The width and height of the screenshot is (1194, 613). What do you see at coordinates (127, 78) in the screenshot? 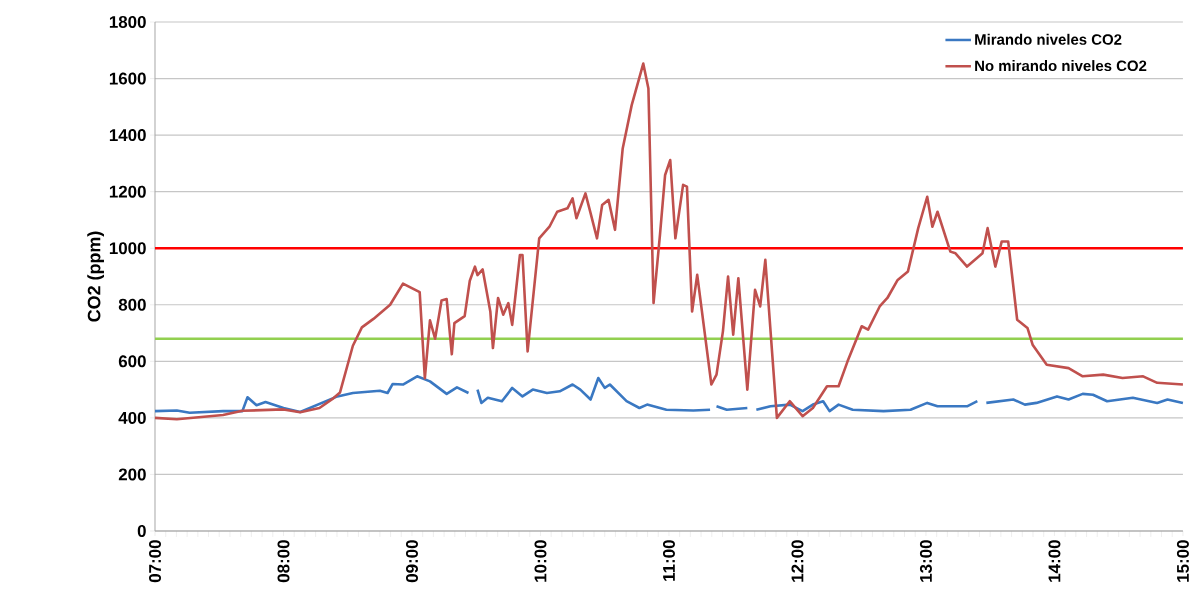
I see `y-tick-label: 1600` at bounding box center [127, 78].